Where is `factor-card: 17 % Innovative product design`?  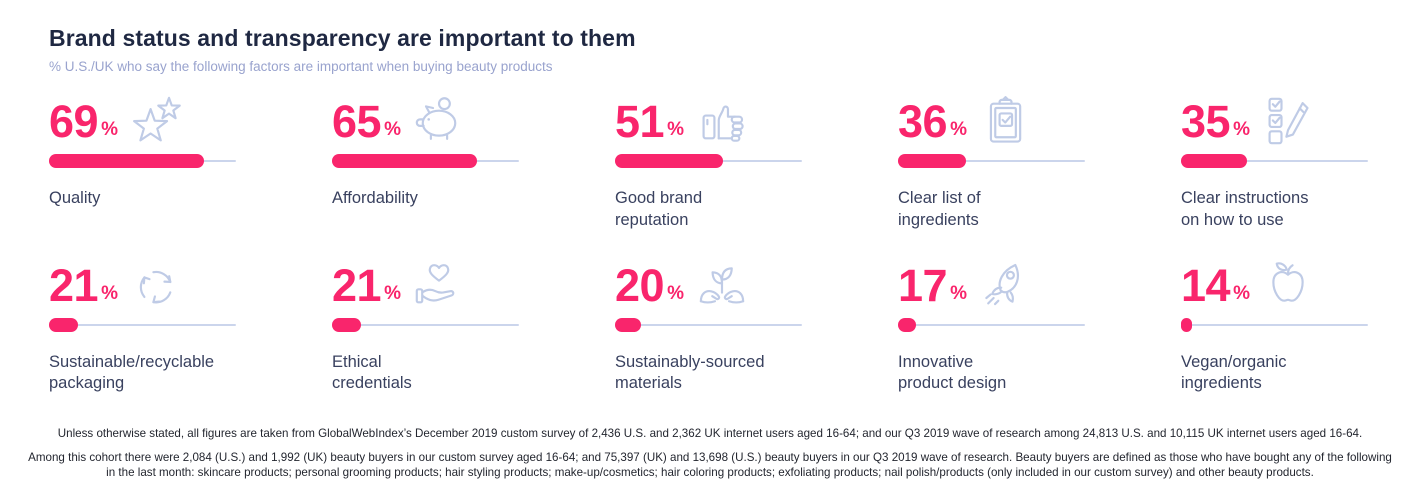 factor-card: 17 % Innovative product design is located at coordinates (991, 326).